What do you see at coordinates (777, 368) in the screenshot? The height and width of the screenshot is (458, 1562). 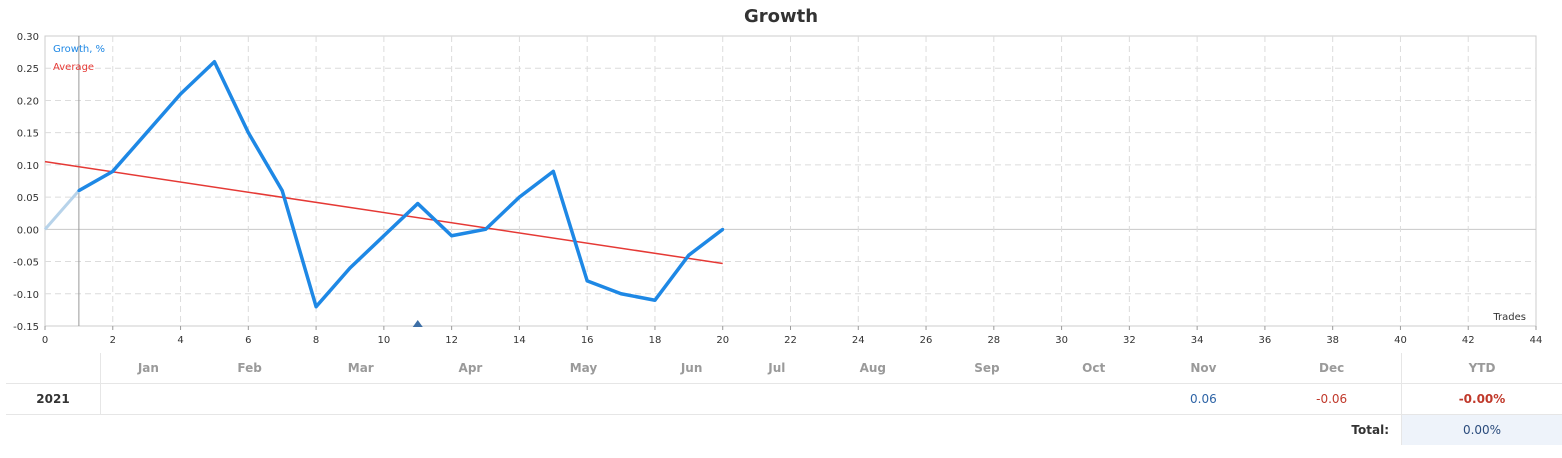 I see `month-header: Jul` at bounding box center [777, 368].